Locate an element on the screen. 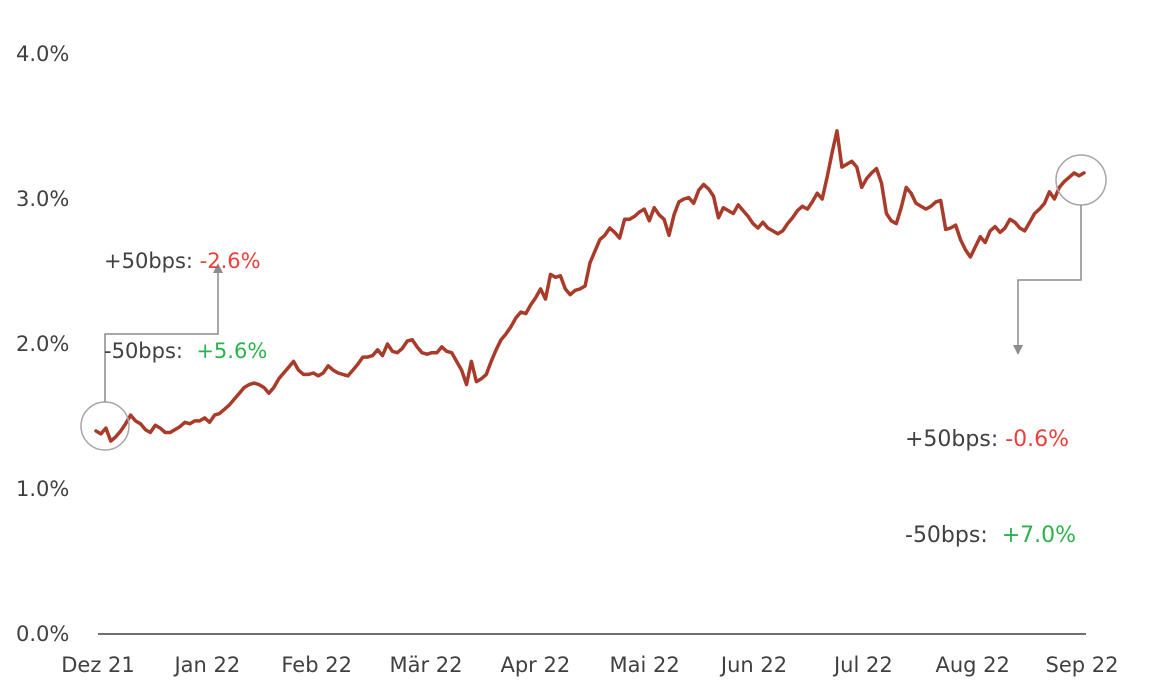 The image size is (1152, 696). y-tick-label: 3.0% is located at coordinates (42, 199).